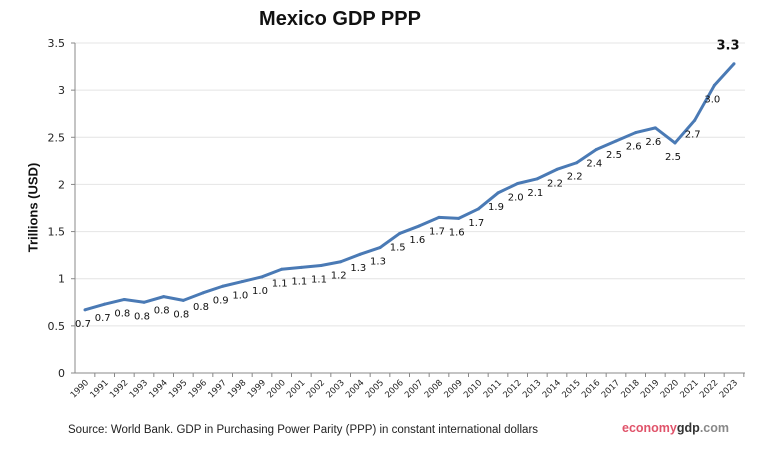 Image resolution: width=768 pixels, height=453 pixels. Describe the element at coordinates (591, 389) in the screenshot. I see `x-tick-label: 2016` at that location.